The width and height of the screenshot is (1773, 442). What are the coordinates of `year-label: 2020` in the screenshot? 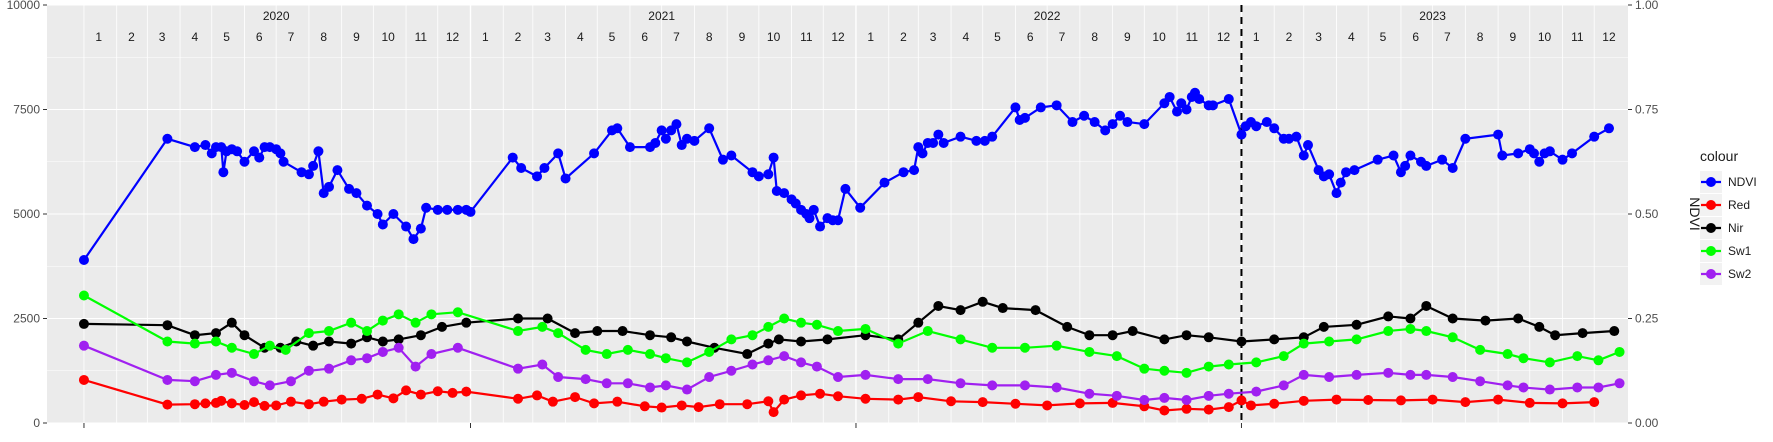 It's located at (276, 16).